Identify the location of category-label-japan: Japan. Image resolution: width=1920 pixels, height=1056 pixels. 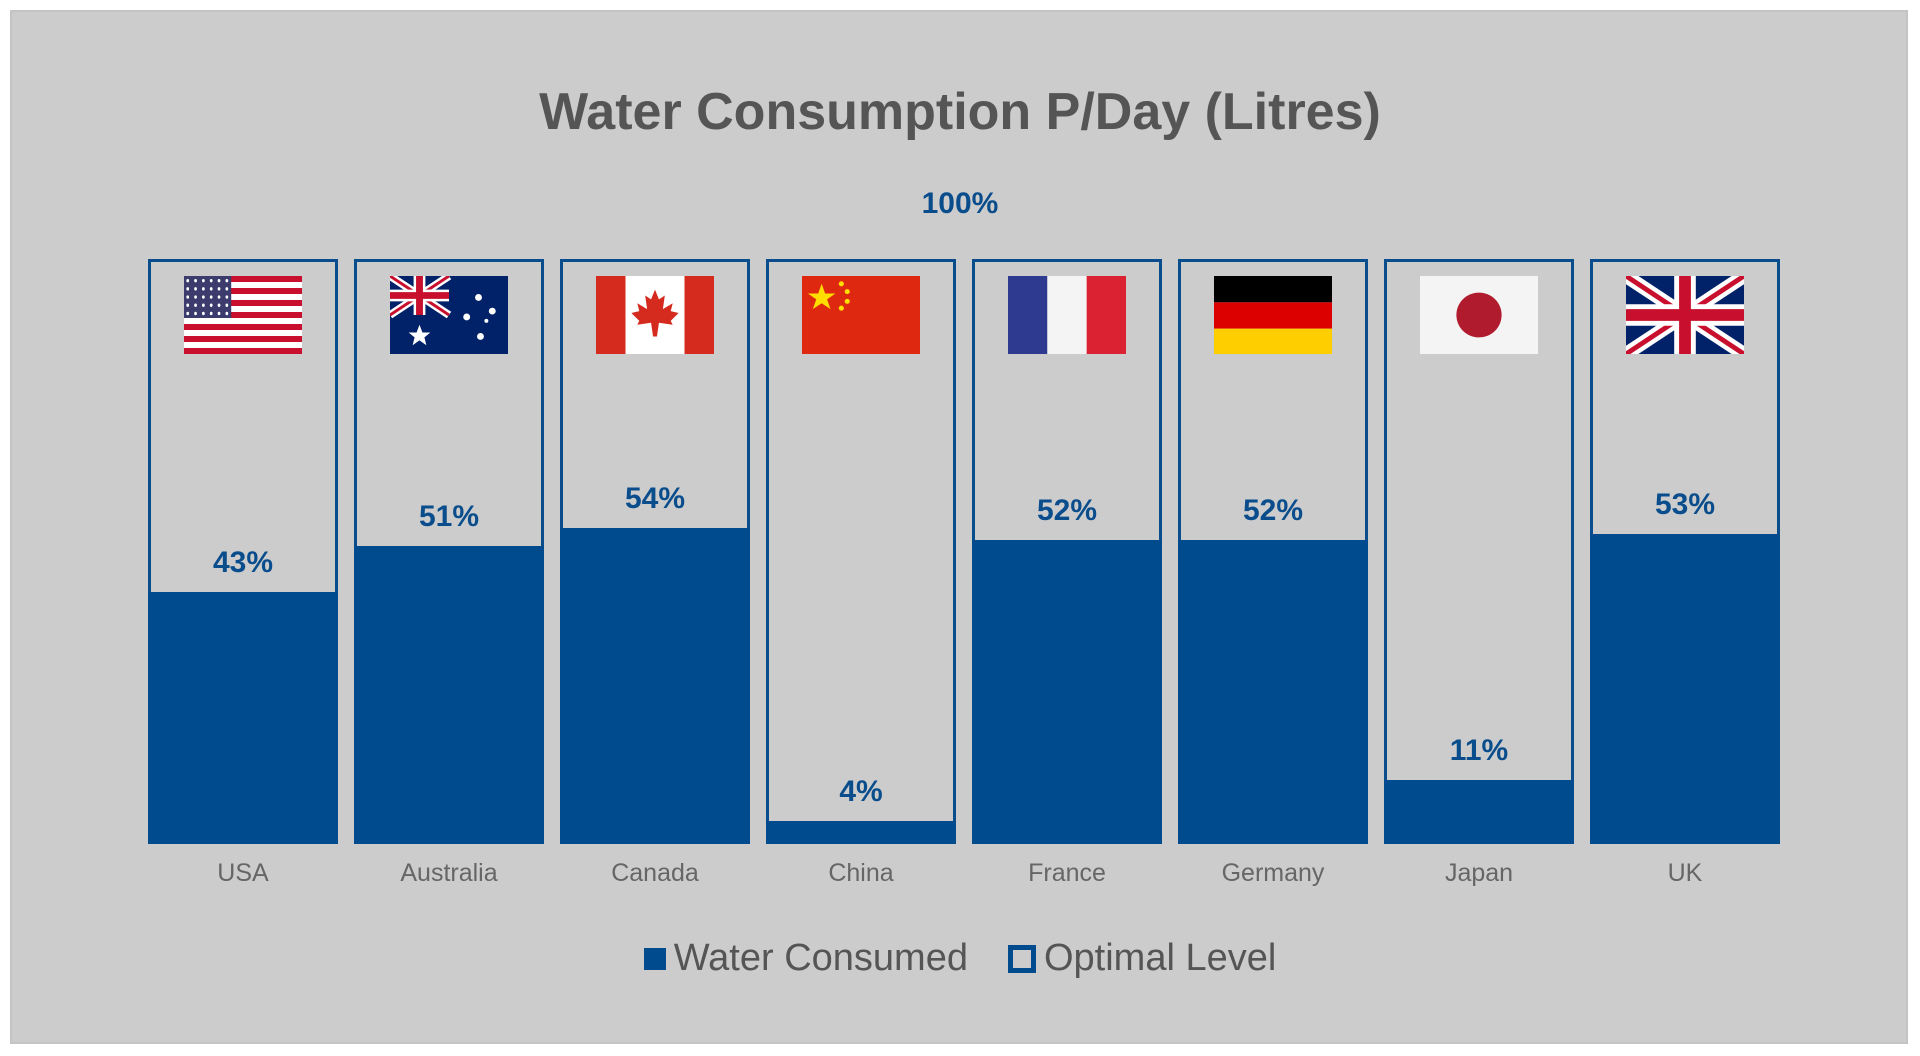
(1479, 873).